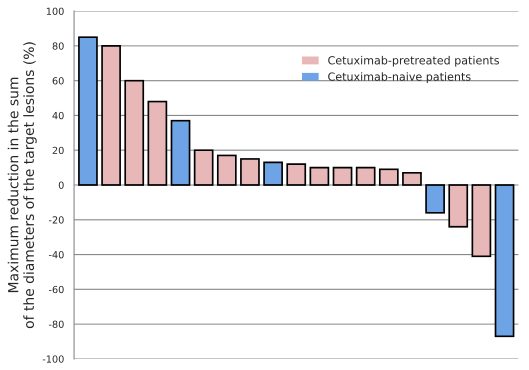 This screenshot has height=370, width=529. Describe the element at coordinates (58, 116) in the screenshot. I see `y-tick-label: 40` at that location.